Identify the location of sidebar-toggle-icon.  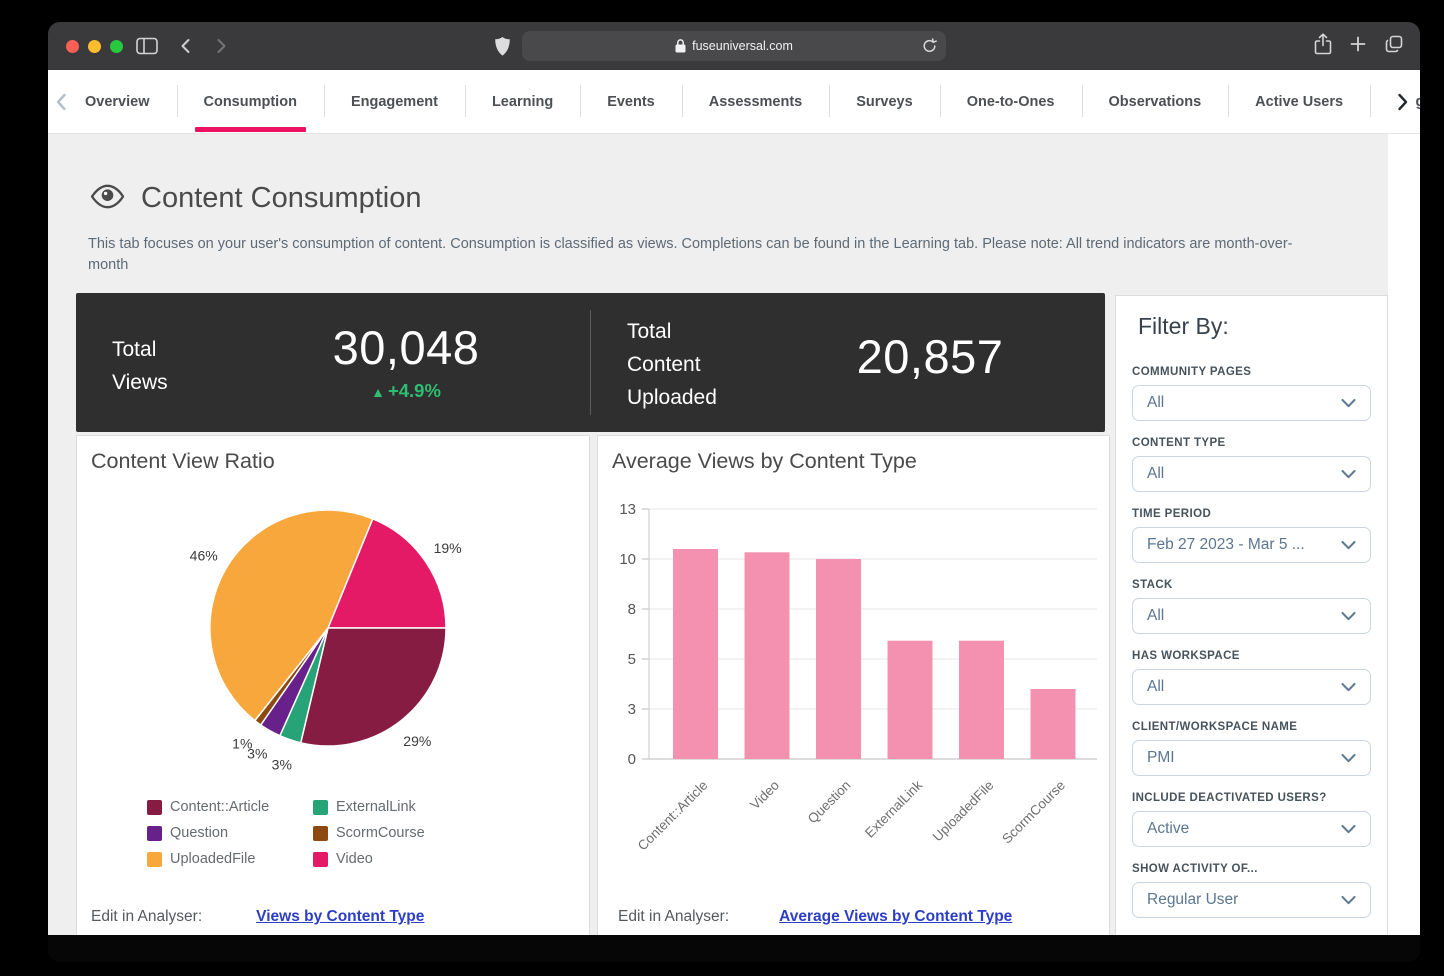
(147, 46).